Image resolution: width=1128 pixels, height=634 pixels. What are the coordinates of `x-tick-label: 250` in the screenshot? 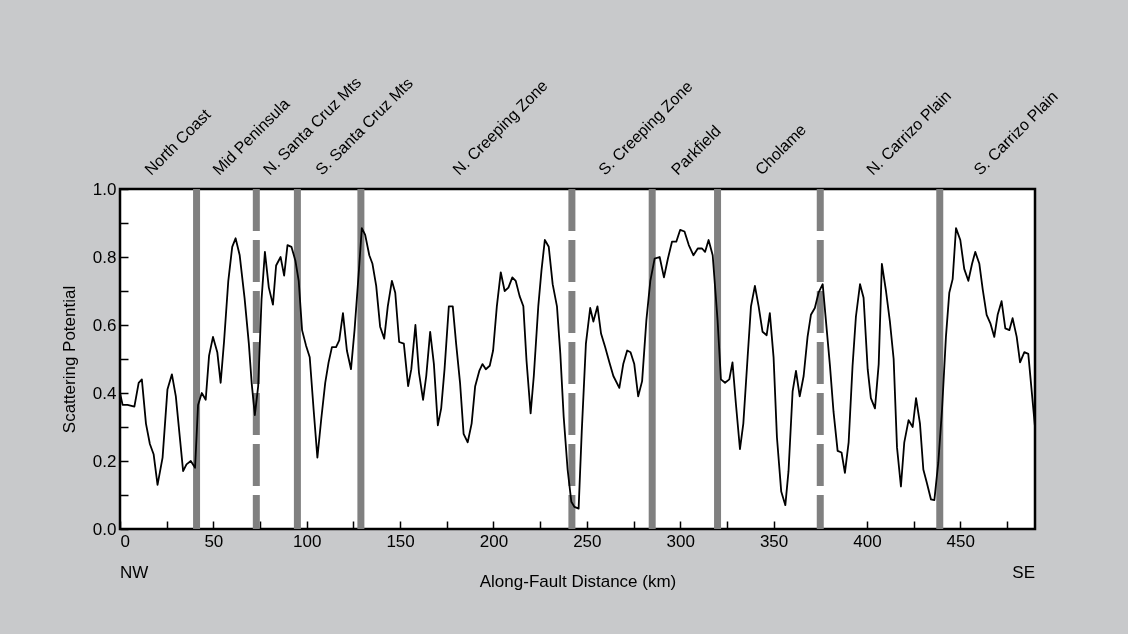 It's located at (587, 541).